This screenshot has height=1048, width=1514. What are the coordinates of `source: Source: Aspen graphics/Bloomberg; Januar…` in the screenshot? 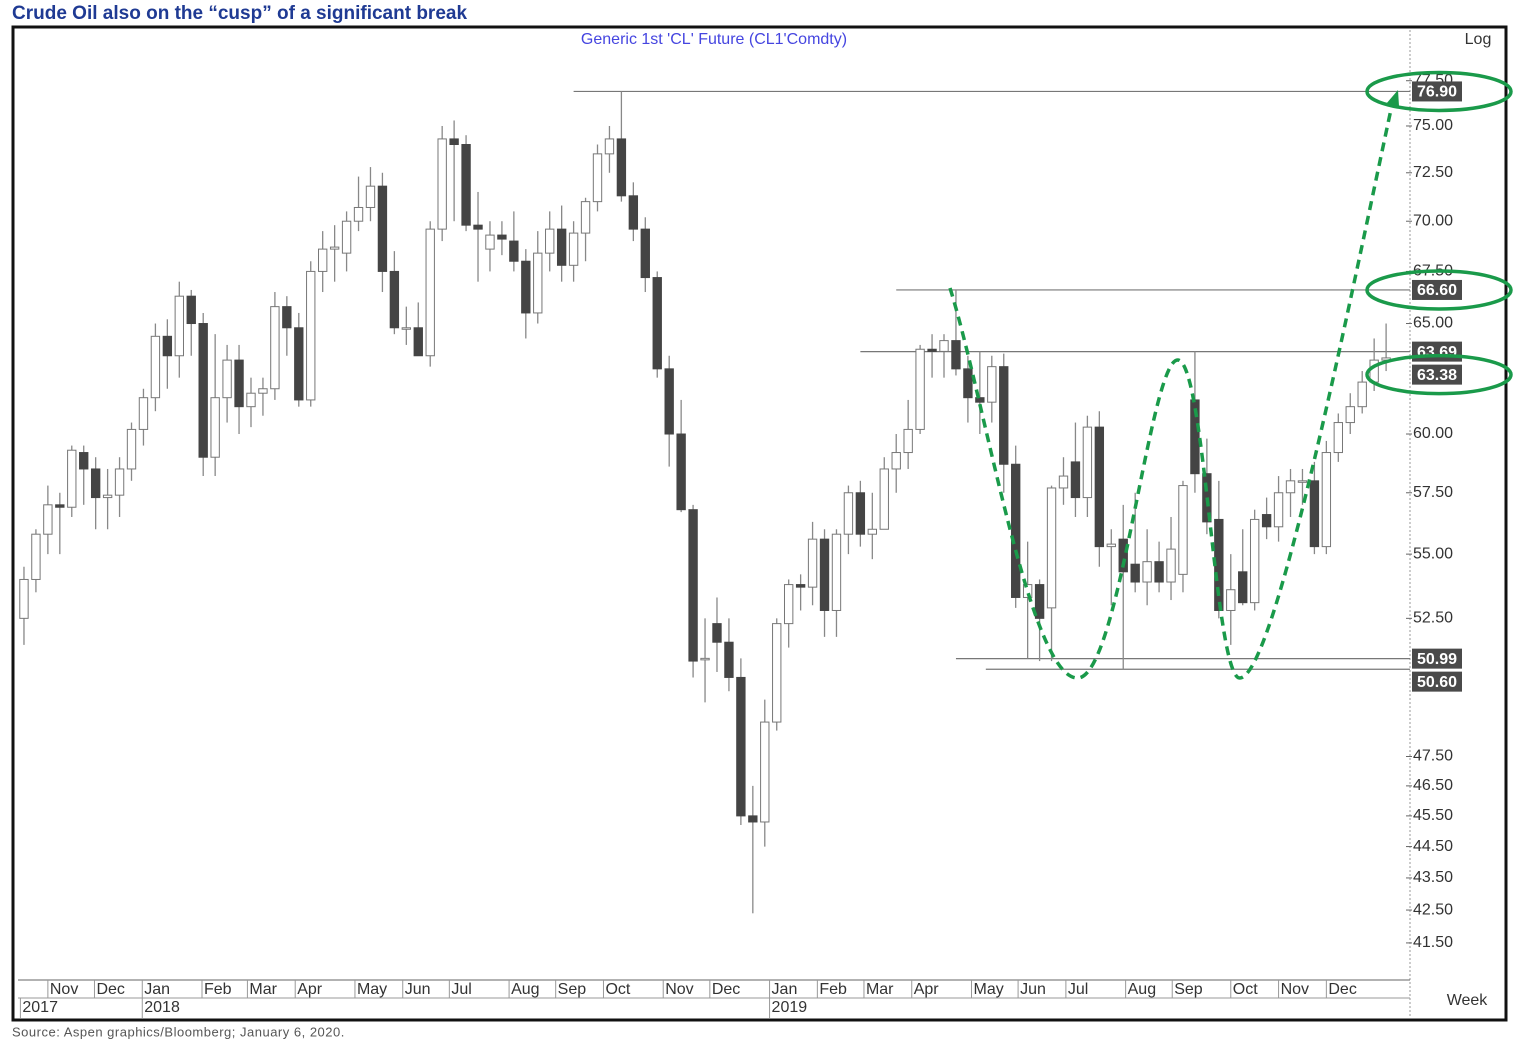 It's located at (178, 1031).